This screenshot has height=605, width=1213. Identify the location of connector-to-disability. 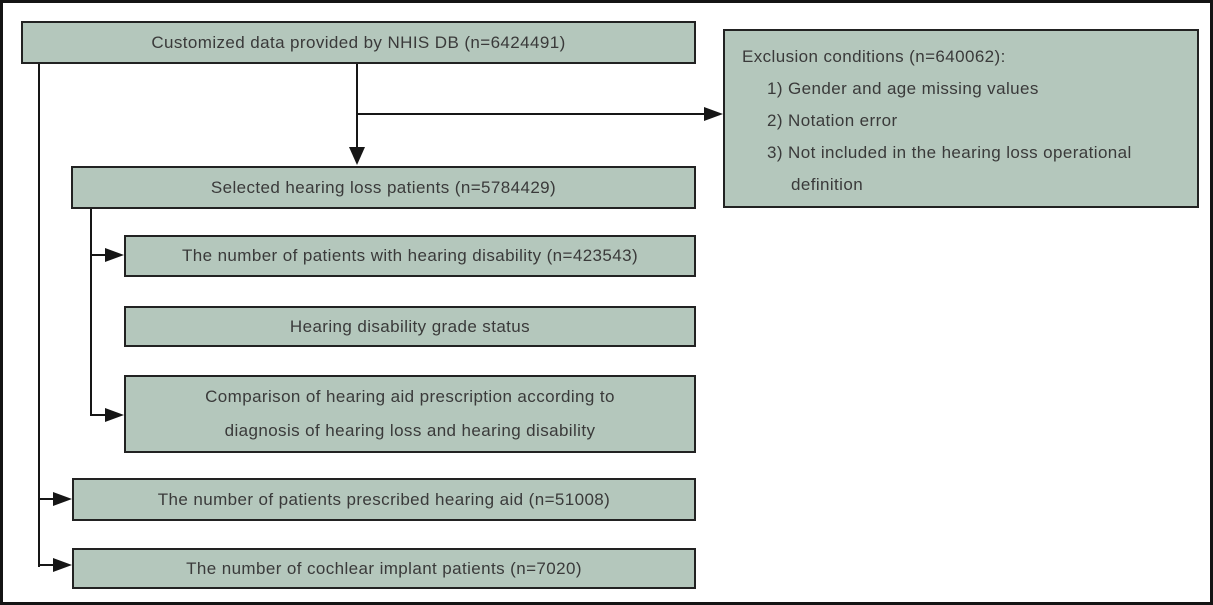
(98, 255).